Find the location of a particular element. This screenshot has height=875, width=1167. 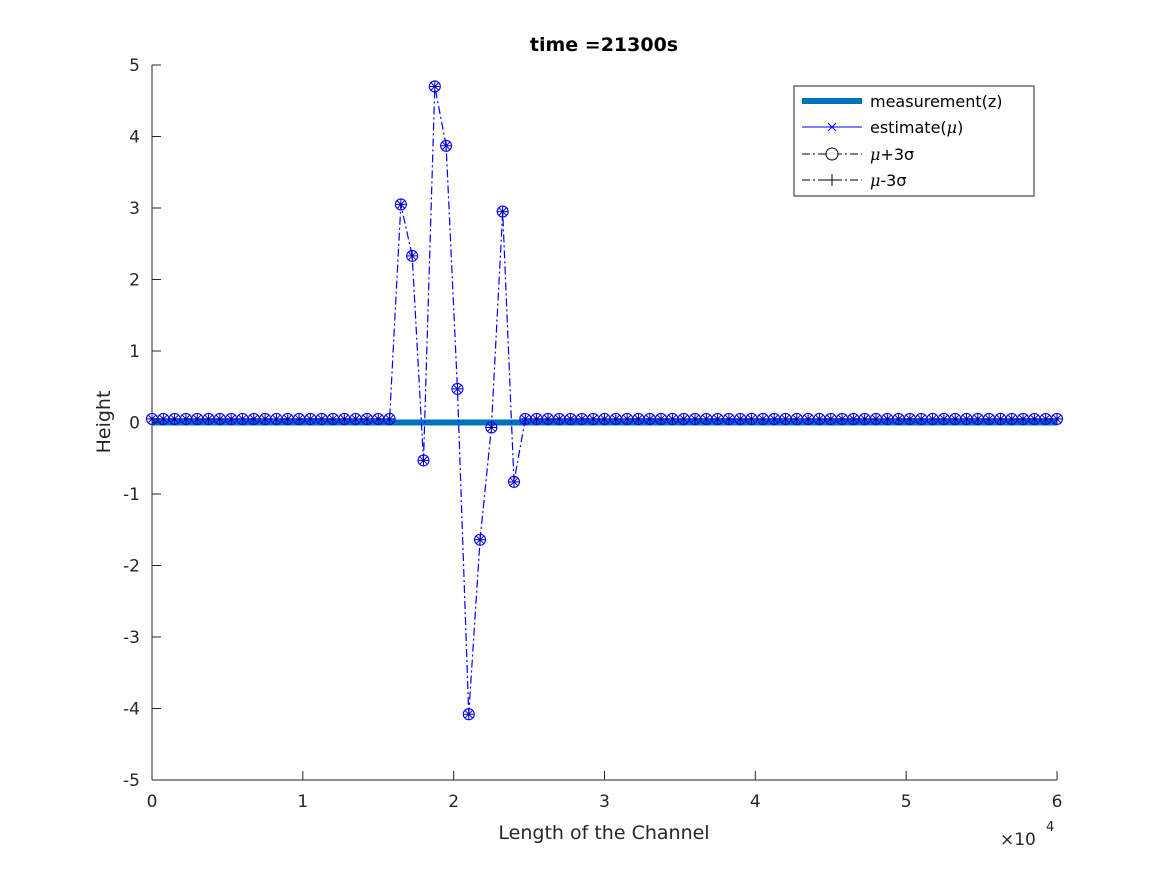

y-tick-label: 1 is located at coordinates (134, 352).